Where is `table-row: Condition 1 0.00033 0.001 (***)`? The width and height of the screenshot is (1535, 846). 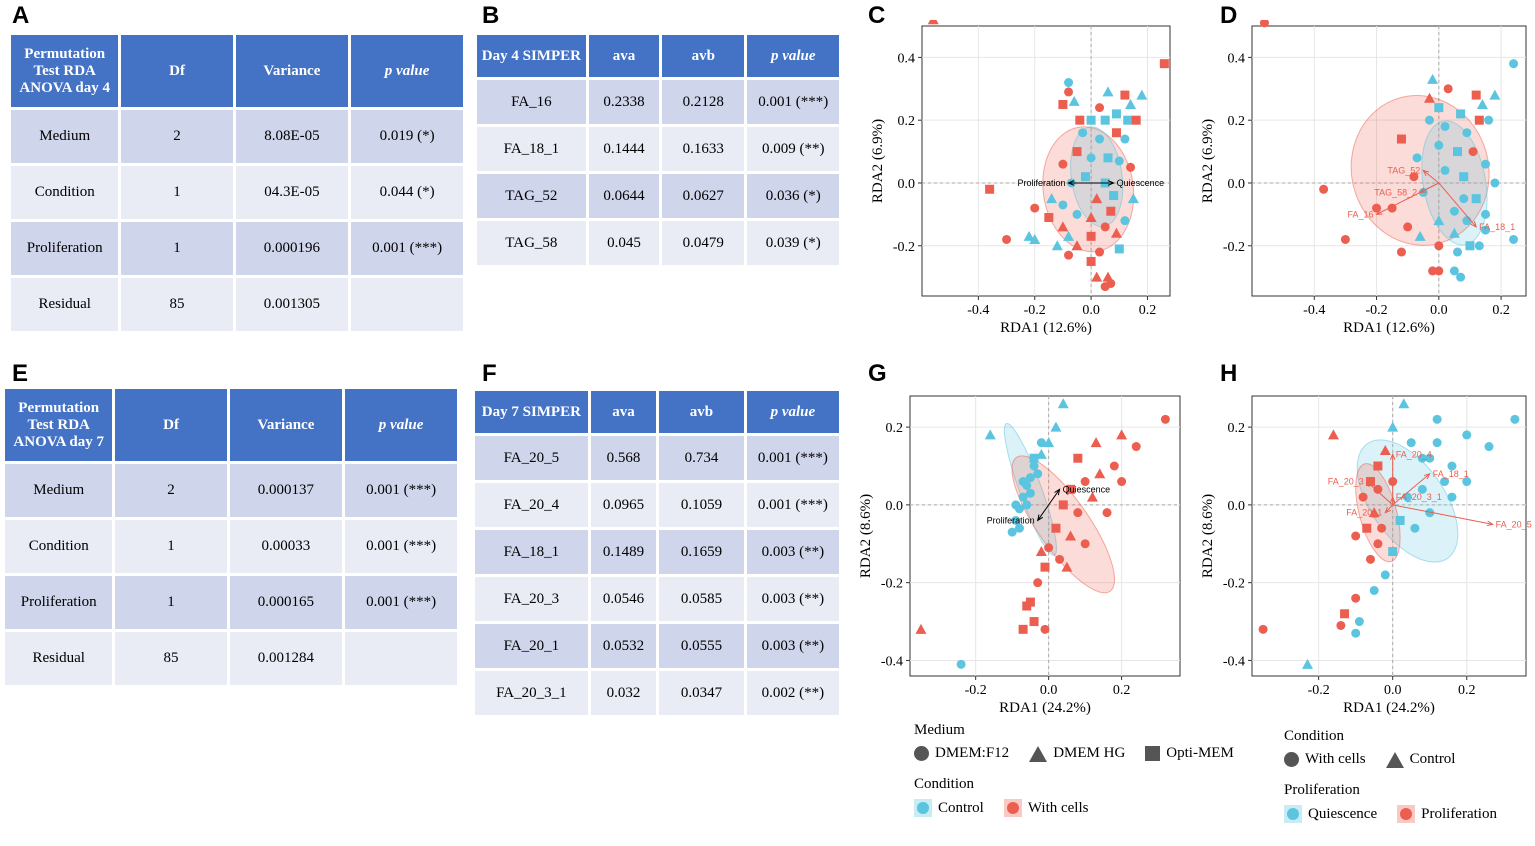 table-row: Condition 1 0.00033 0.001 (***) is located at coordinates (231, 546).